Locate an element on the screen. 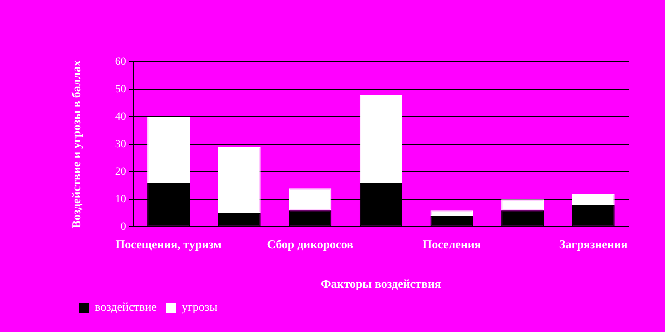  y-tick-label: 0 is located at coordinates (123, 227).